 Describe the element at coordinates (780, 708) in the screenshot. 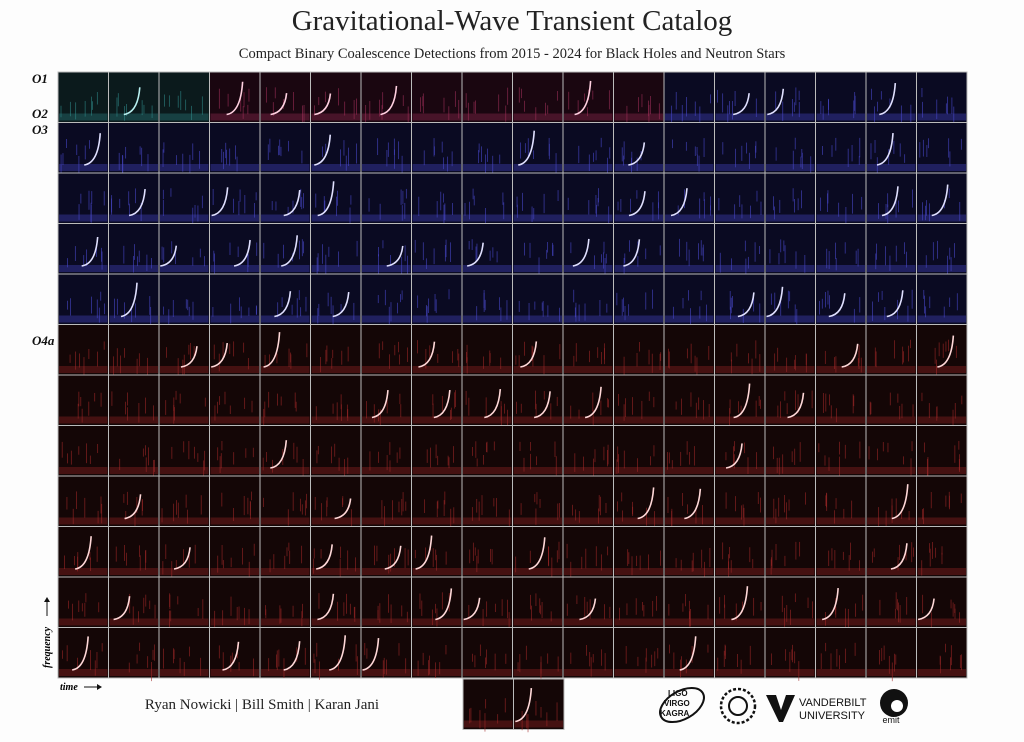

I see `logo-mark` at that location.